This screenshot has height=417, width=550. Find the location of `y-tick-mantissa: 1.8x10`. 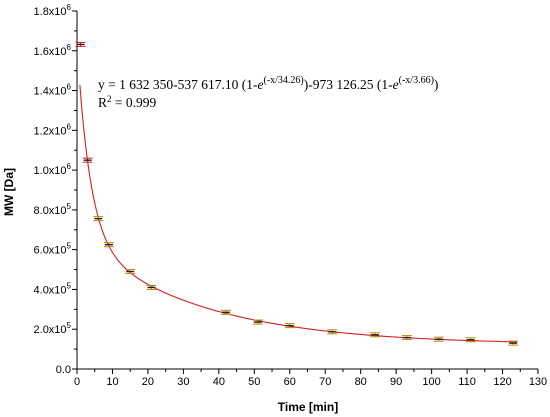

y-tick-mantissa: 1.8x10 is located at coordinates (50, 12).